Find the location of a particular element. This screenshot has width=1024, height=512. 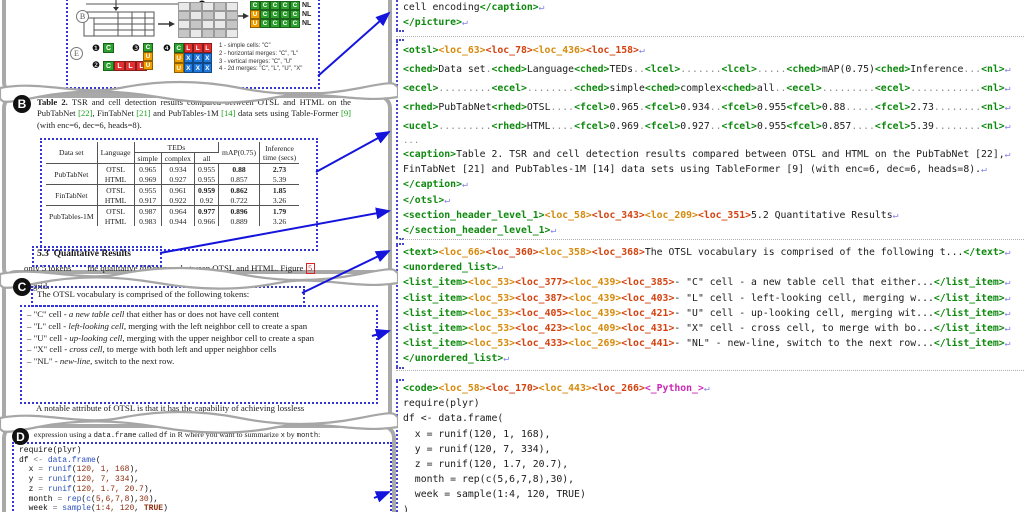

code-line: y = runif(120, 7, 334), is located at coordinates (79, 480).